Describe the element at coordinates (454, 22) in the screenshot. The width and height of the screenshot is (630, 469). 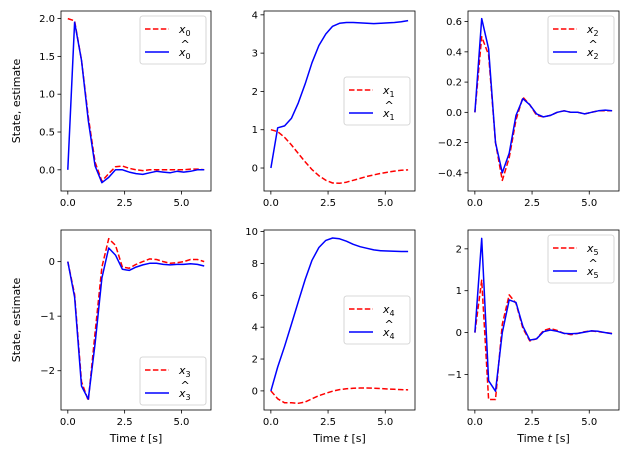
I see `y-tick-label: 0.6` at that location.